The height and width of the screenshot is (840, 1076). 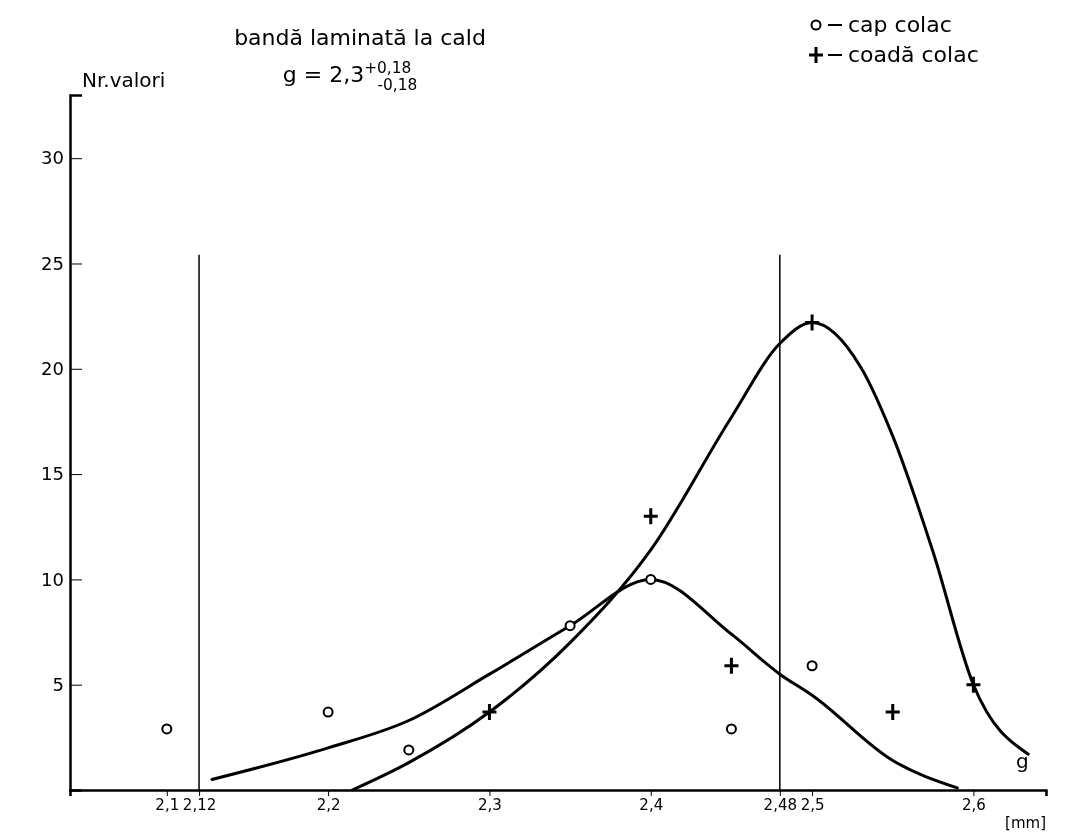 I want to click on y-tick-label: 25, so click(x=52, y=263).